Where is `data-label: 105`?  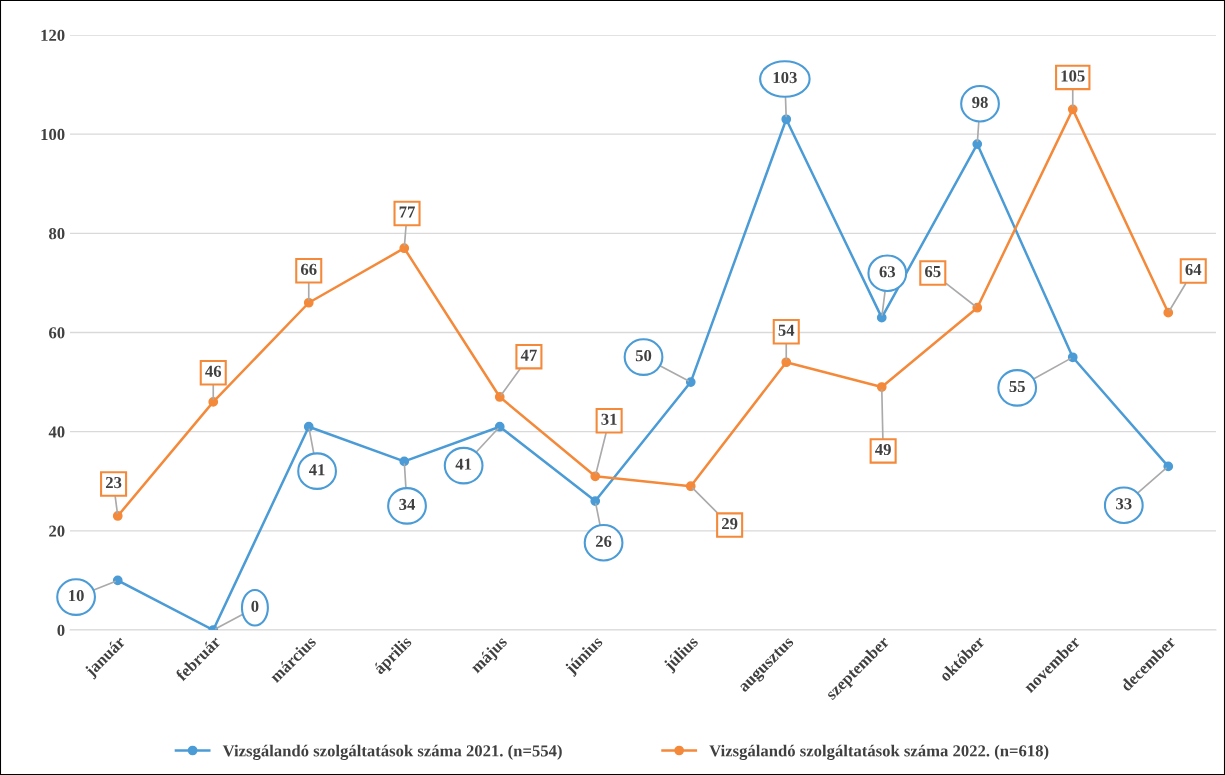 data-label: 105 is located at coordinates (1073, 76).